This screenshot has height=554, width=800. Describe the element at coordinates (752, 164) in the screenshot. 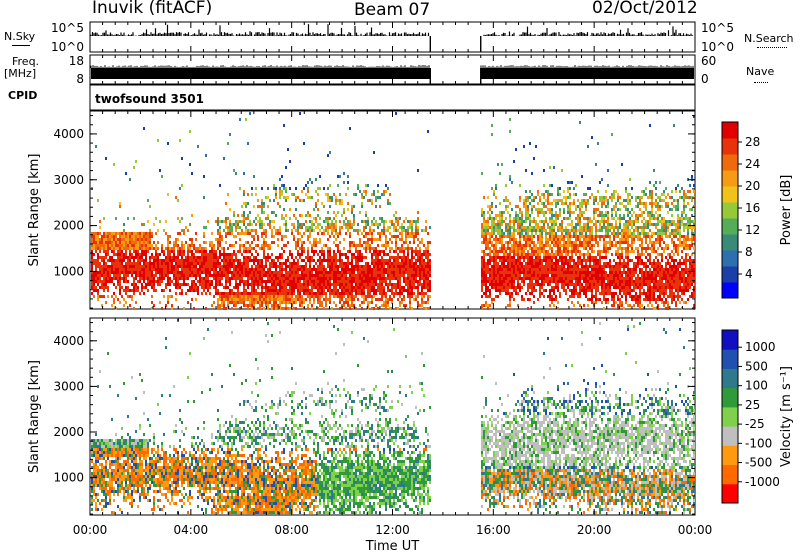

I see `power-cb-tick-1: 24` at that location.